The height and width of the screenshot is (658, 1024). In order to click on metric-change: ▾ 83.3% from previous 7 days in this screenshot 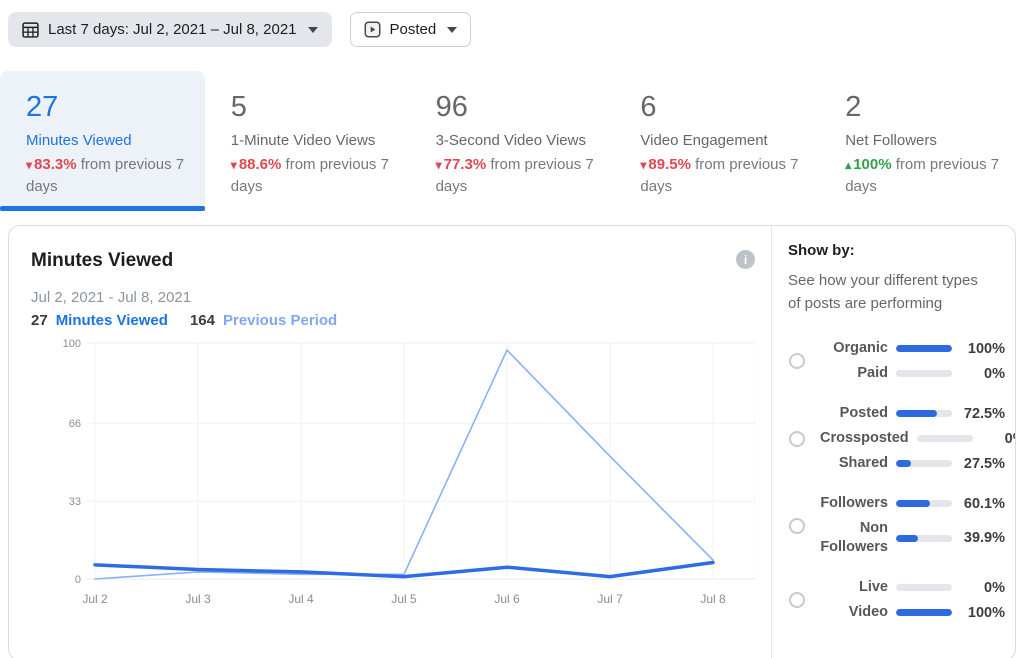, I will do `click(105, 175)`.